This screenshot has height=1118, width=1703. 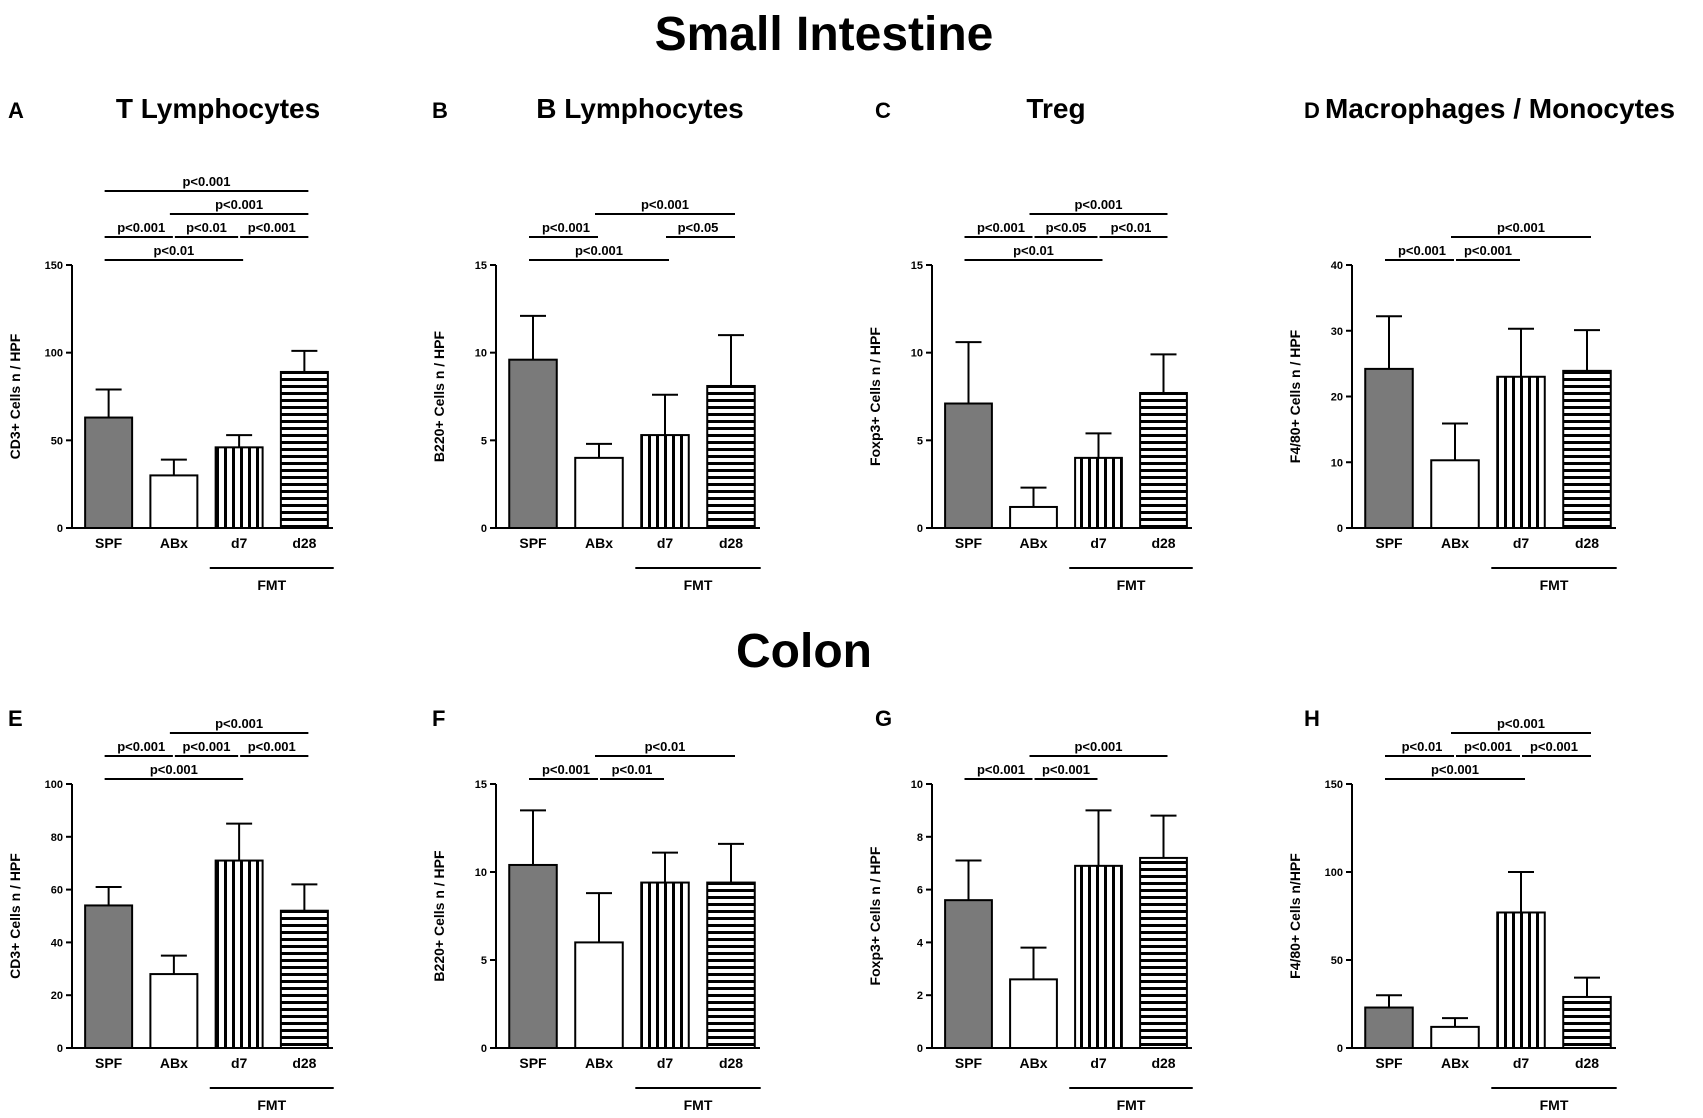 I want to click on significance-label: p<0.05, so click(x=698, y=227).